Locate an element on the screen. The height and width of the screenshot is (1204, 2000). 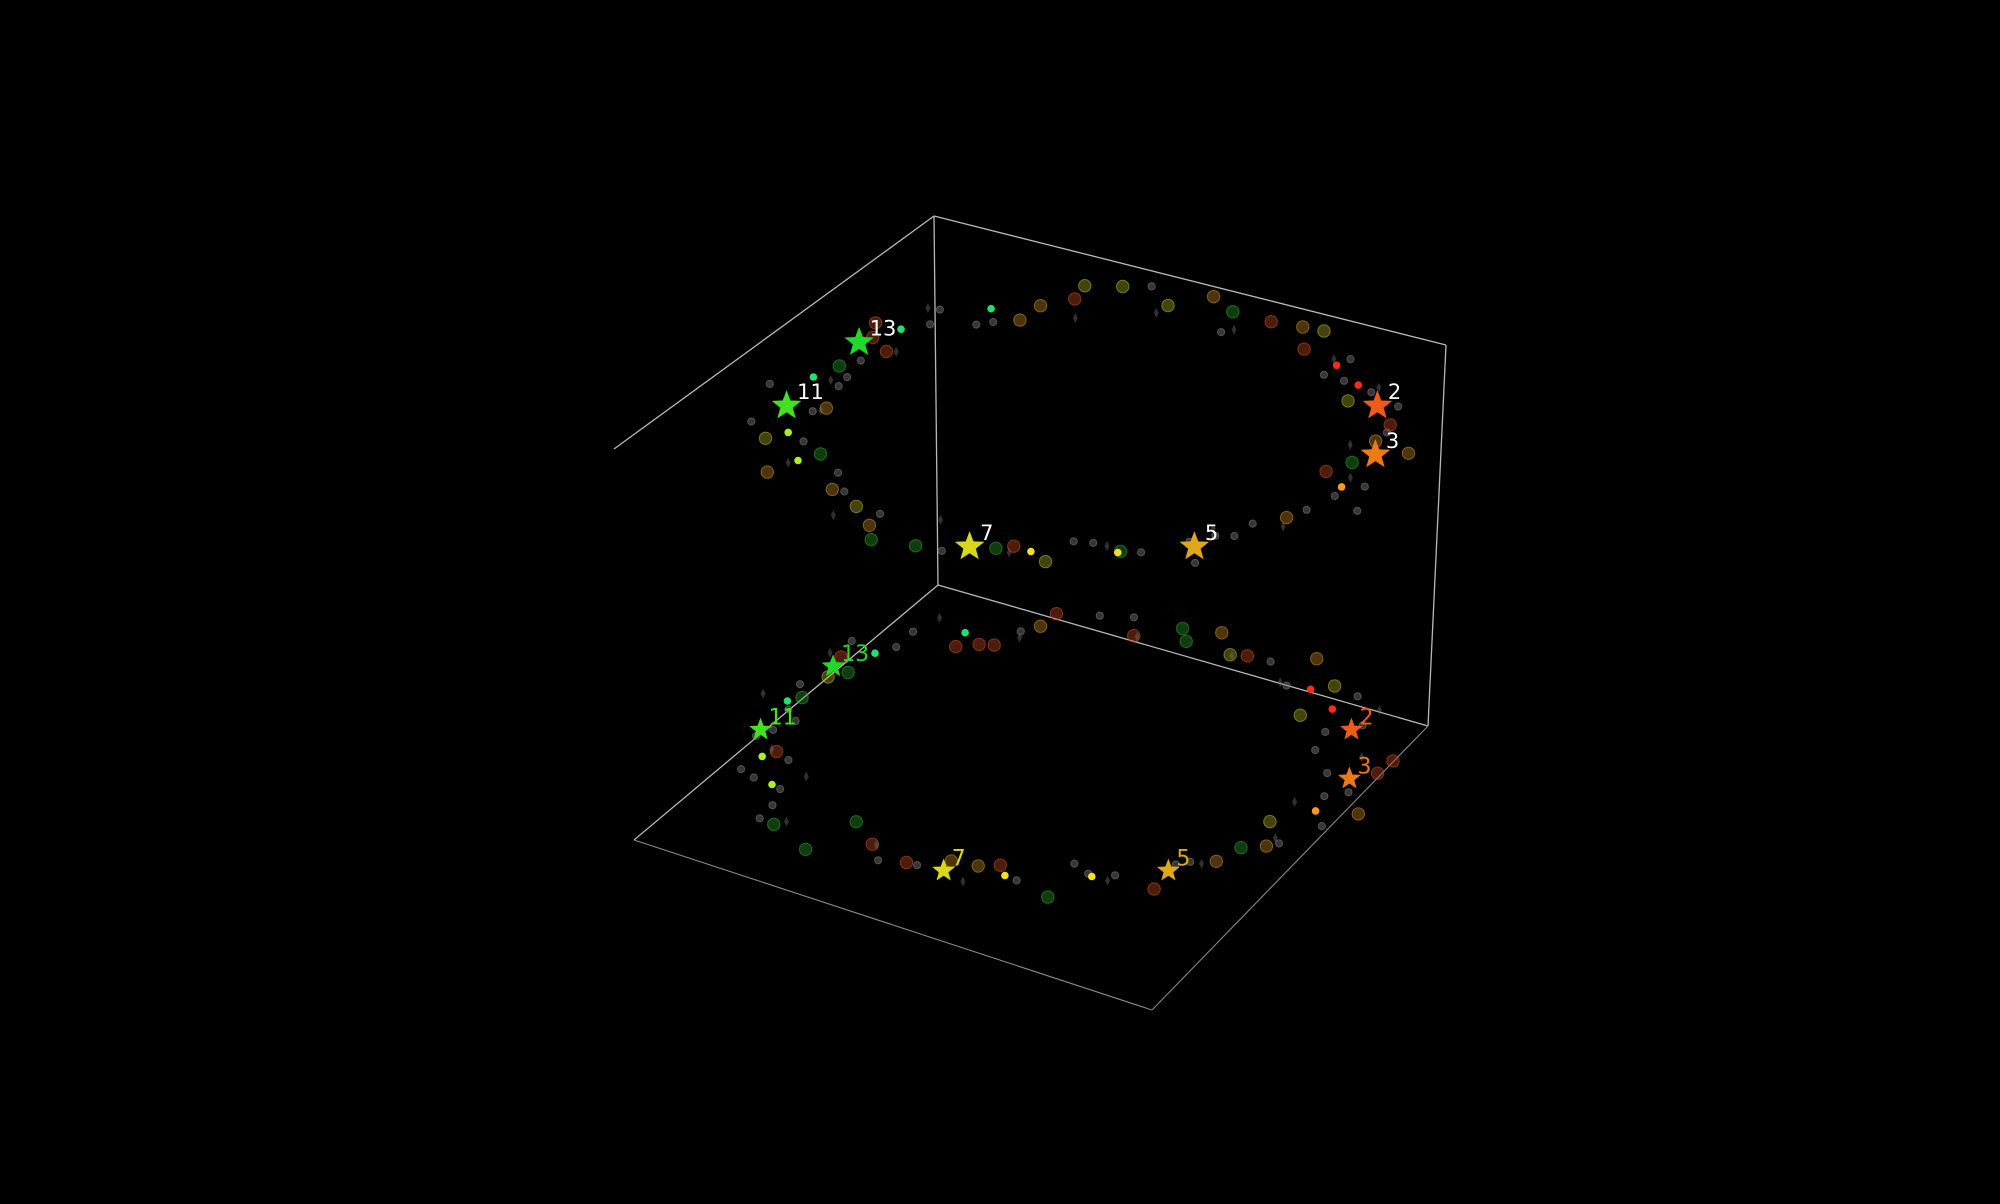
box-edge-bottom-front is located at coordinates (893, 925).